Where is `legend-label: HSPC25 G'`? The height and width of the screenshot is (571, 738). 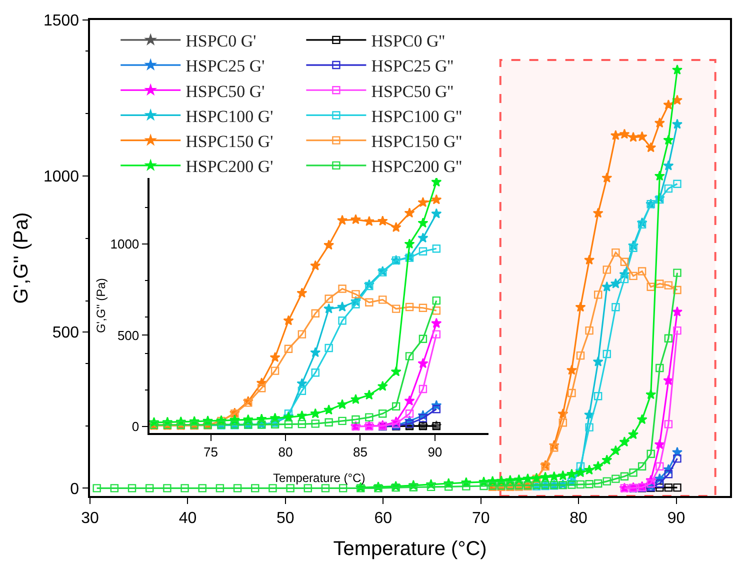 legend-label: HSPC25 G' is located at coordinates (225, 66).